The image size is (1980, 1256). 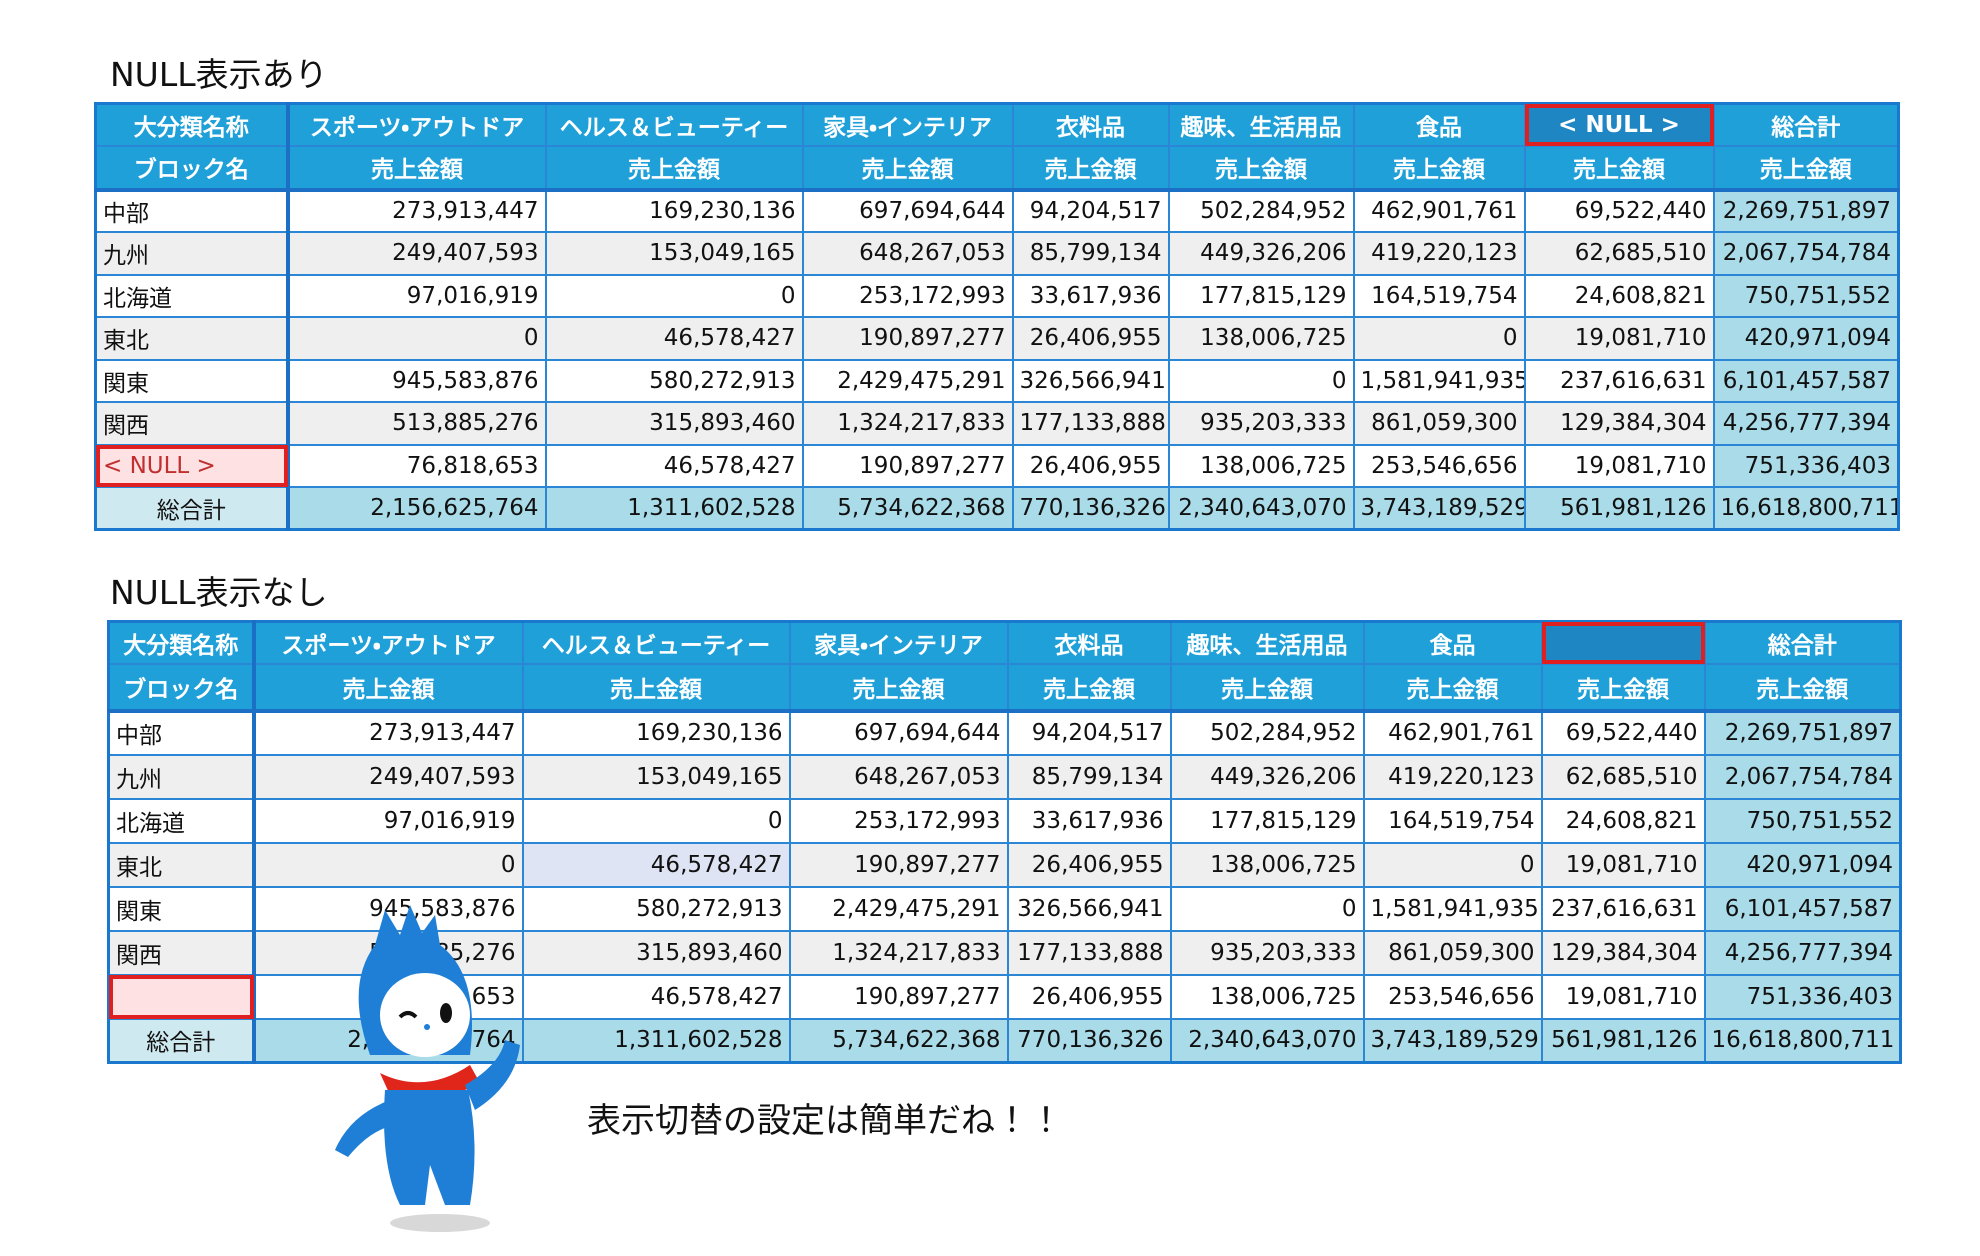 What do you see at coordinates (1261, 124) in the screenshot?
I see `header-cell: 趣味、生活用品` at bounding box center [1261, 124].